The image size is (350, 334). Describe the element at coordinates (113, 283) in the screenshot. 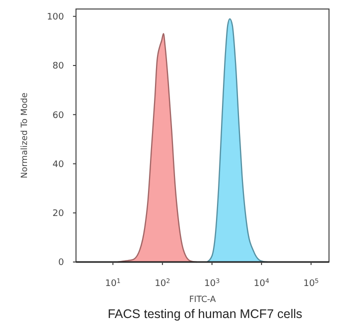

I see `x-tick-label: 10$^{1}$` at that location.